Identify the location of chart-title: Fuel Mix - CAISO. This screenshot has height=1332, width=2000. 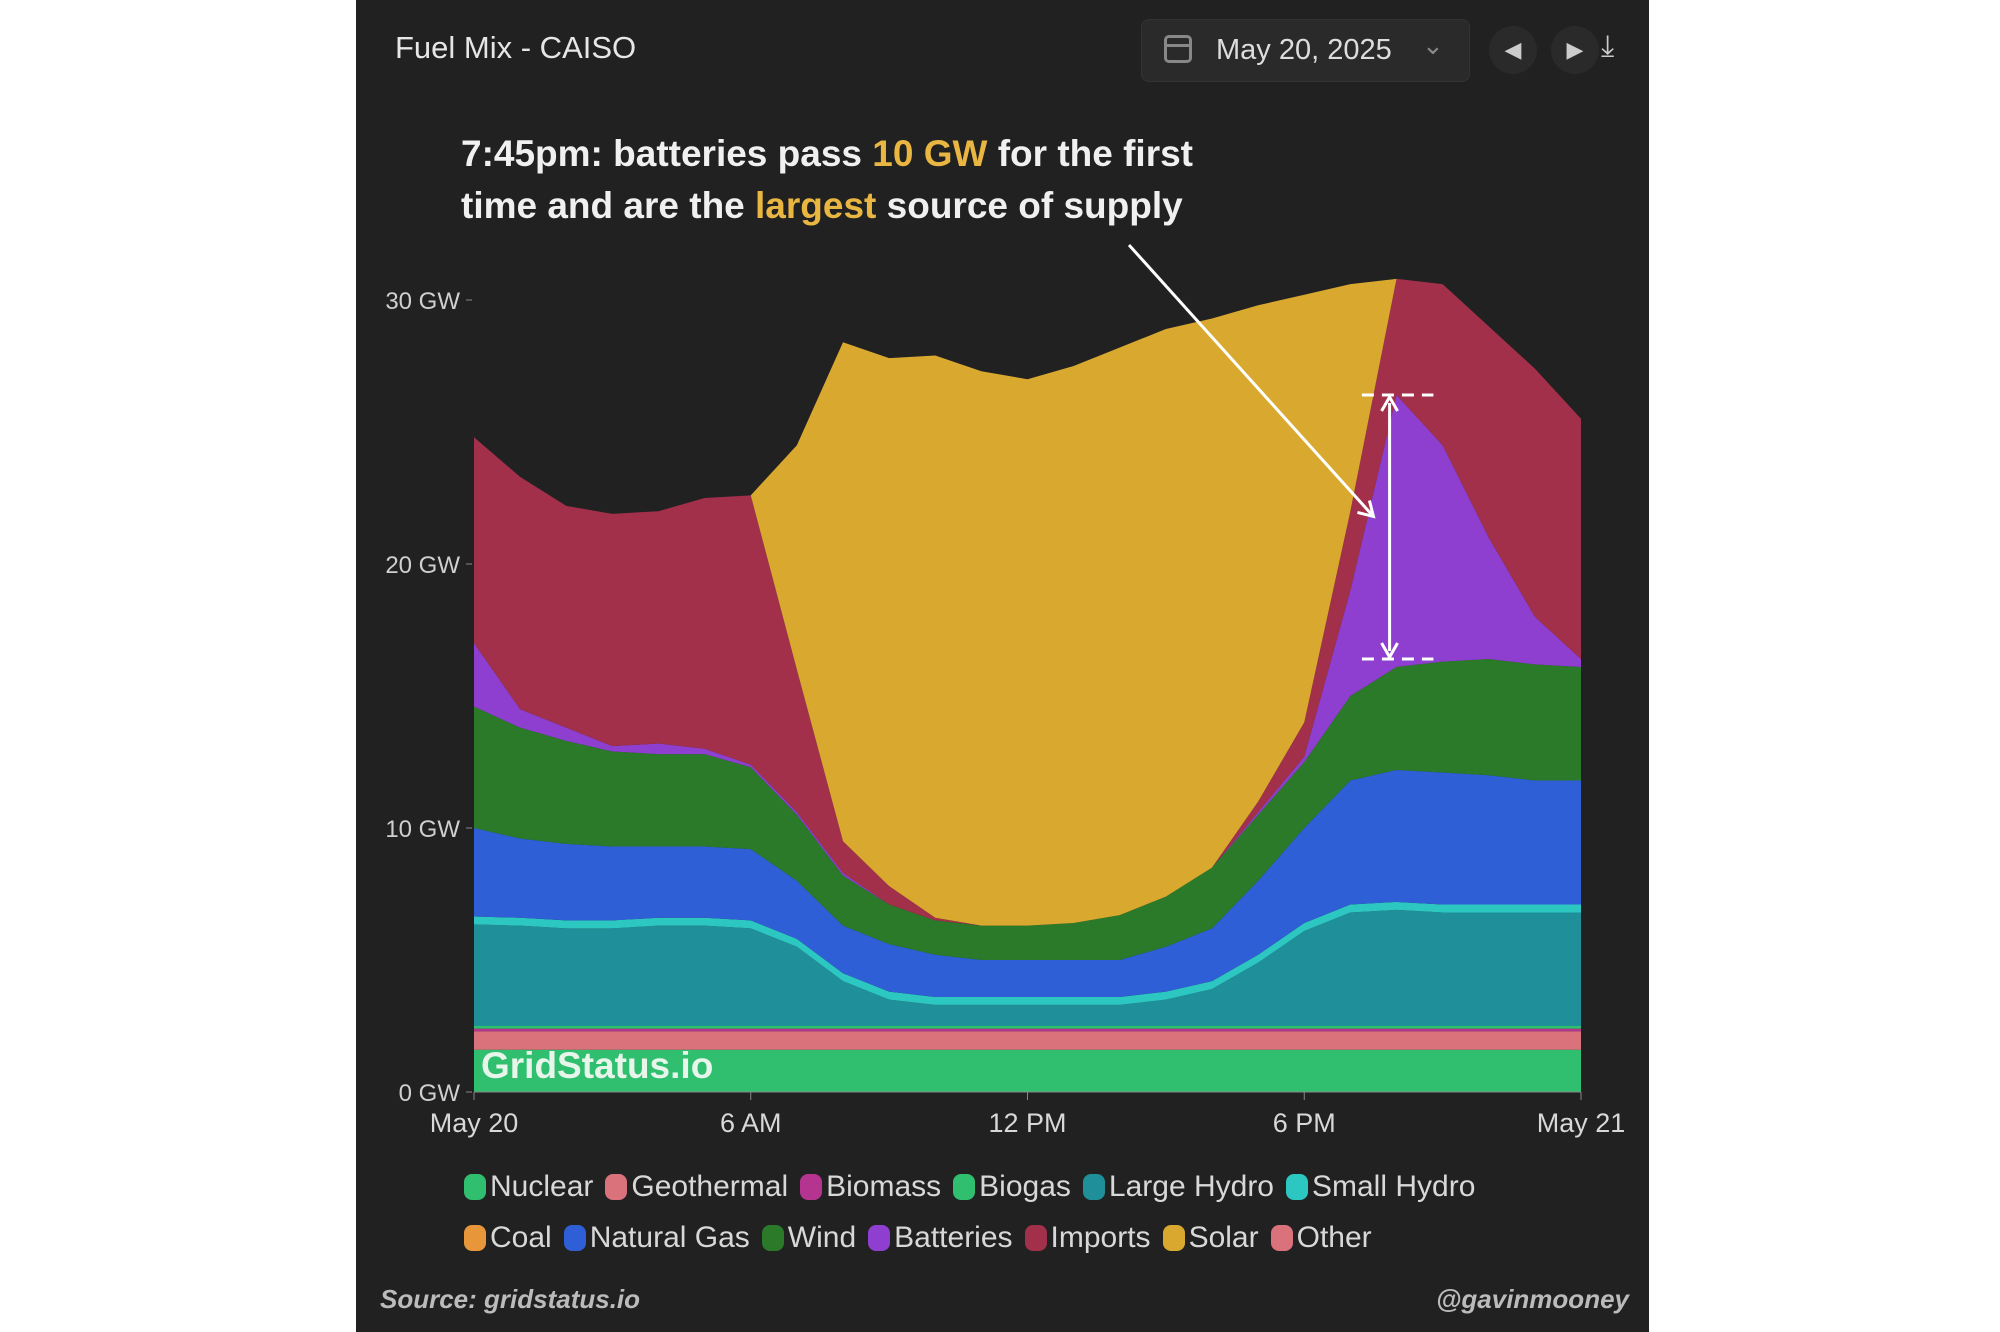
(516, 47).